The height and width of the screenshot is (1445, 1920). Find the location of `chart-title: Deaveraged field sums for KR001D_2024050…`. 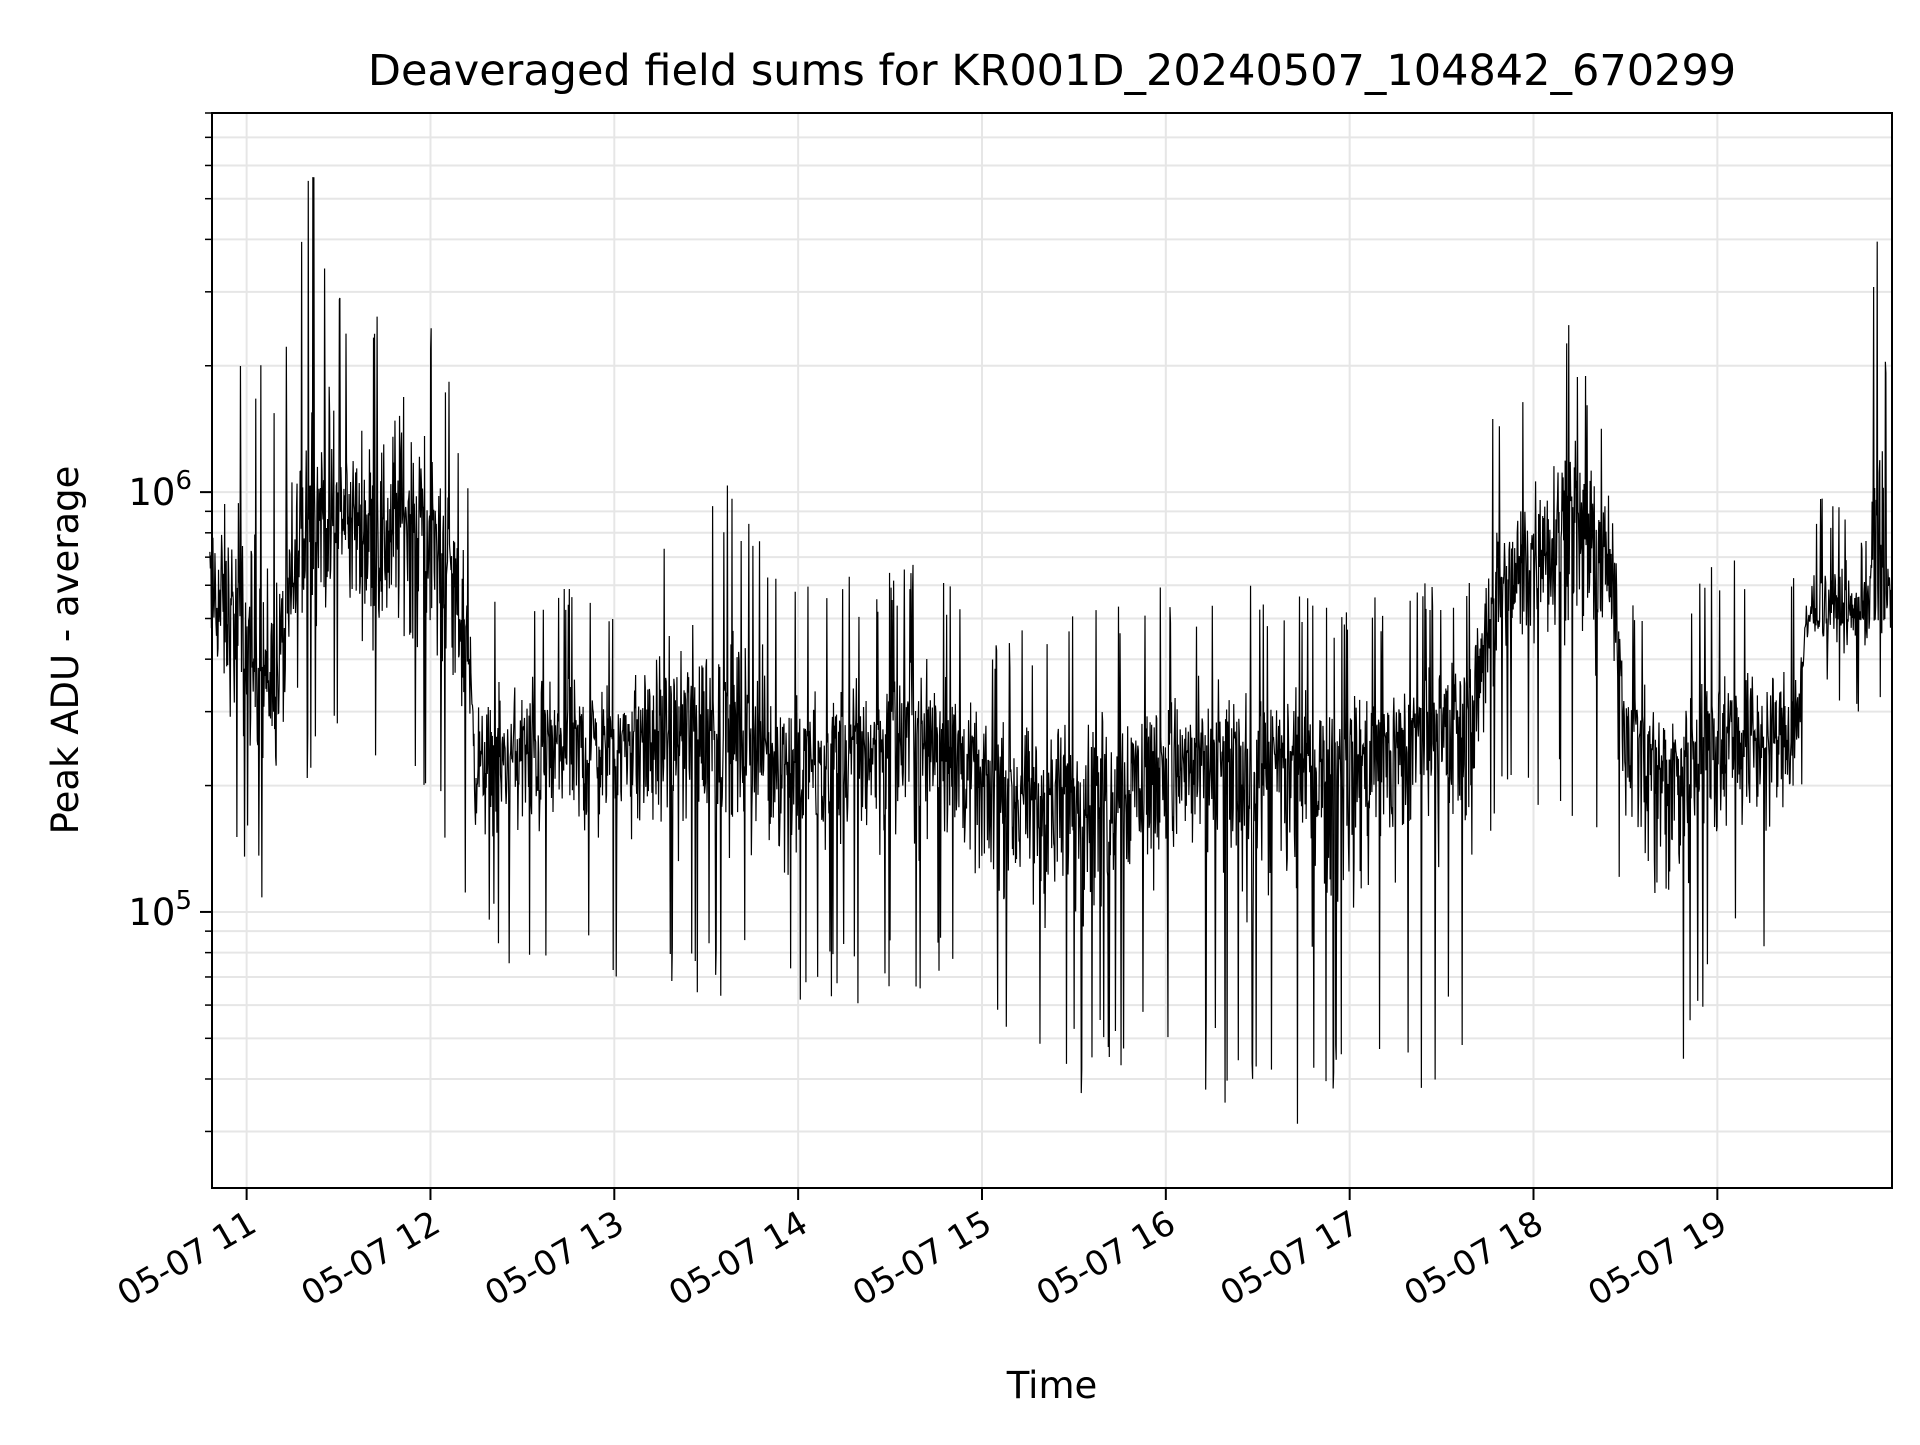

chart-title: Deaveraged field sums for KR001D_2024050… is located at coordinates (1052, 71).